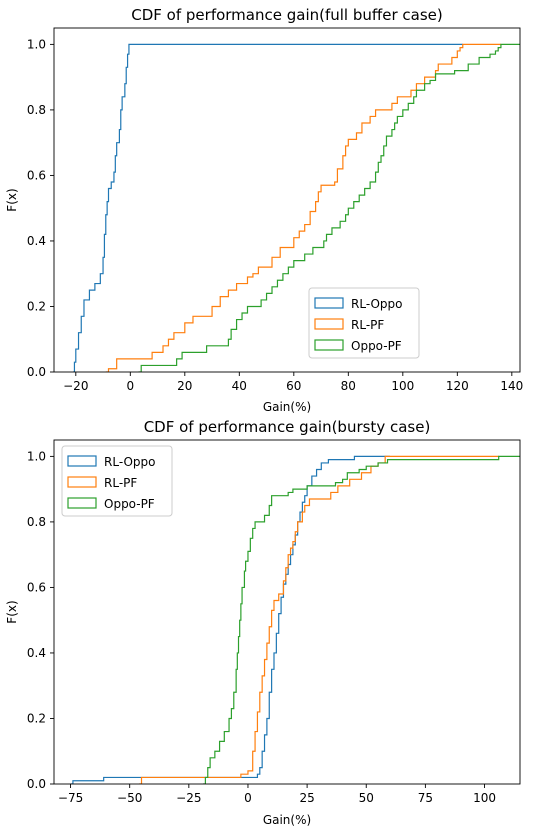 The width and height of the screenshot is (537, 835). What do you see at coordinates (188, 798) in the screenshot?
I see `x-tick-label: −25` at bounding box center [188, 798].